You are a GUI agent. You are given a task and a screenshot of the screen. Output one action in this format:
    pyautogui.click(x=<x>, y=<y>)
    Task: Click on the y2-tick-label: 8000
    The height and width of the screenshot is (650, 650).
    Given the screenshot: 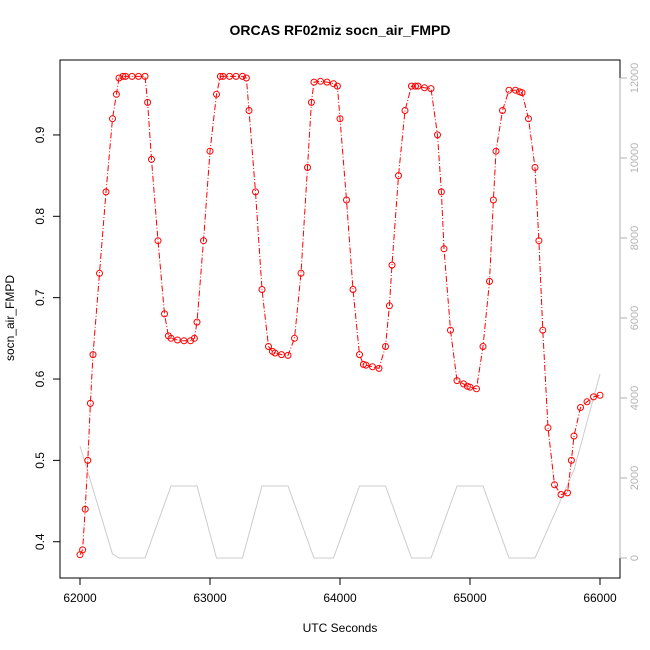 What is the action you would take?
    pyautogui.click(x=635, y=238)
    